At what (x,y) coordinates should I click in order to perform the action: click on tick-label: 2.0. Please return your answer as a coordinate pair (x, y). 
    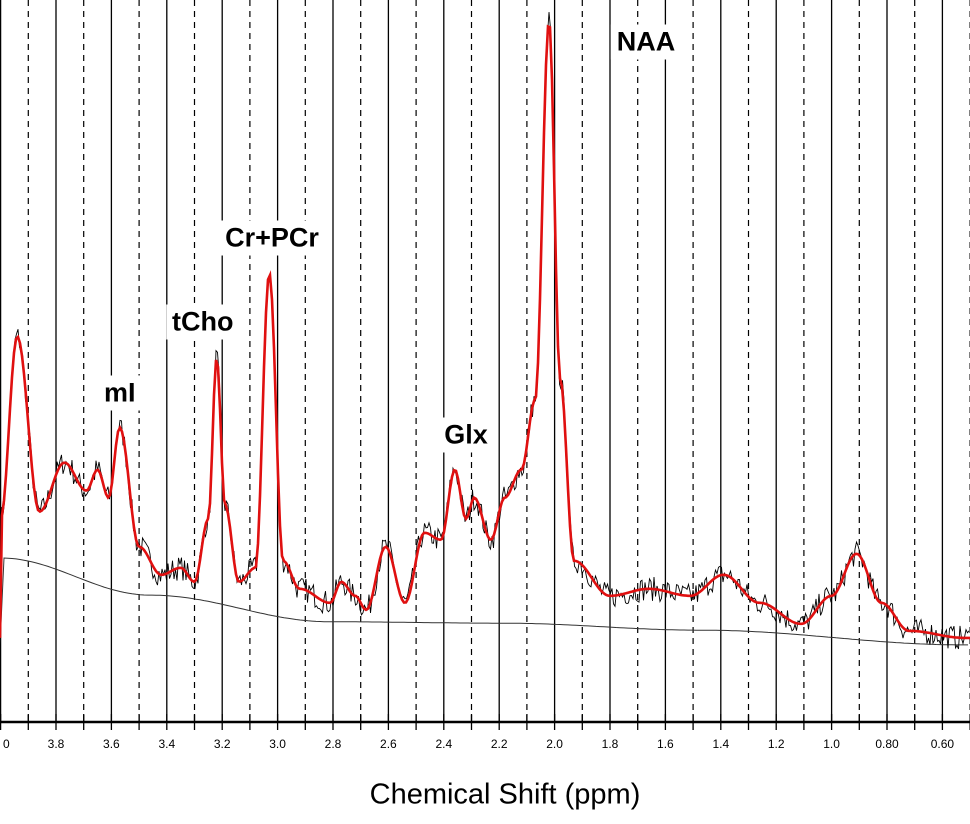
    Looking at the image, I should click on (554, 744).